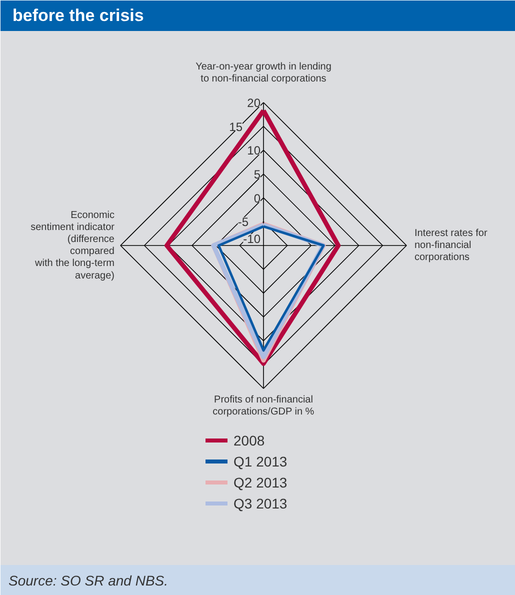  I want to click on source-note: Source: SO SR and NBS., so click(88, 580).